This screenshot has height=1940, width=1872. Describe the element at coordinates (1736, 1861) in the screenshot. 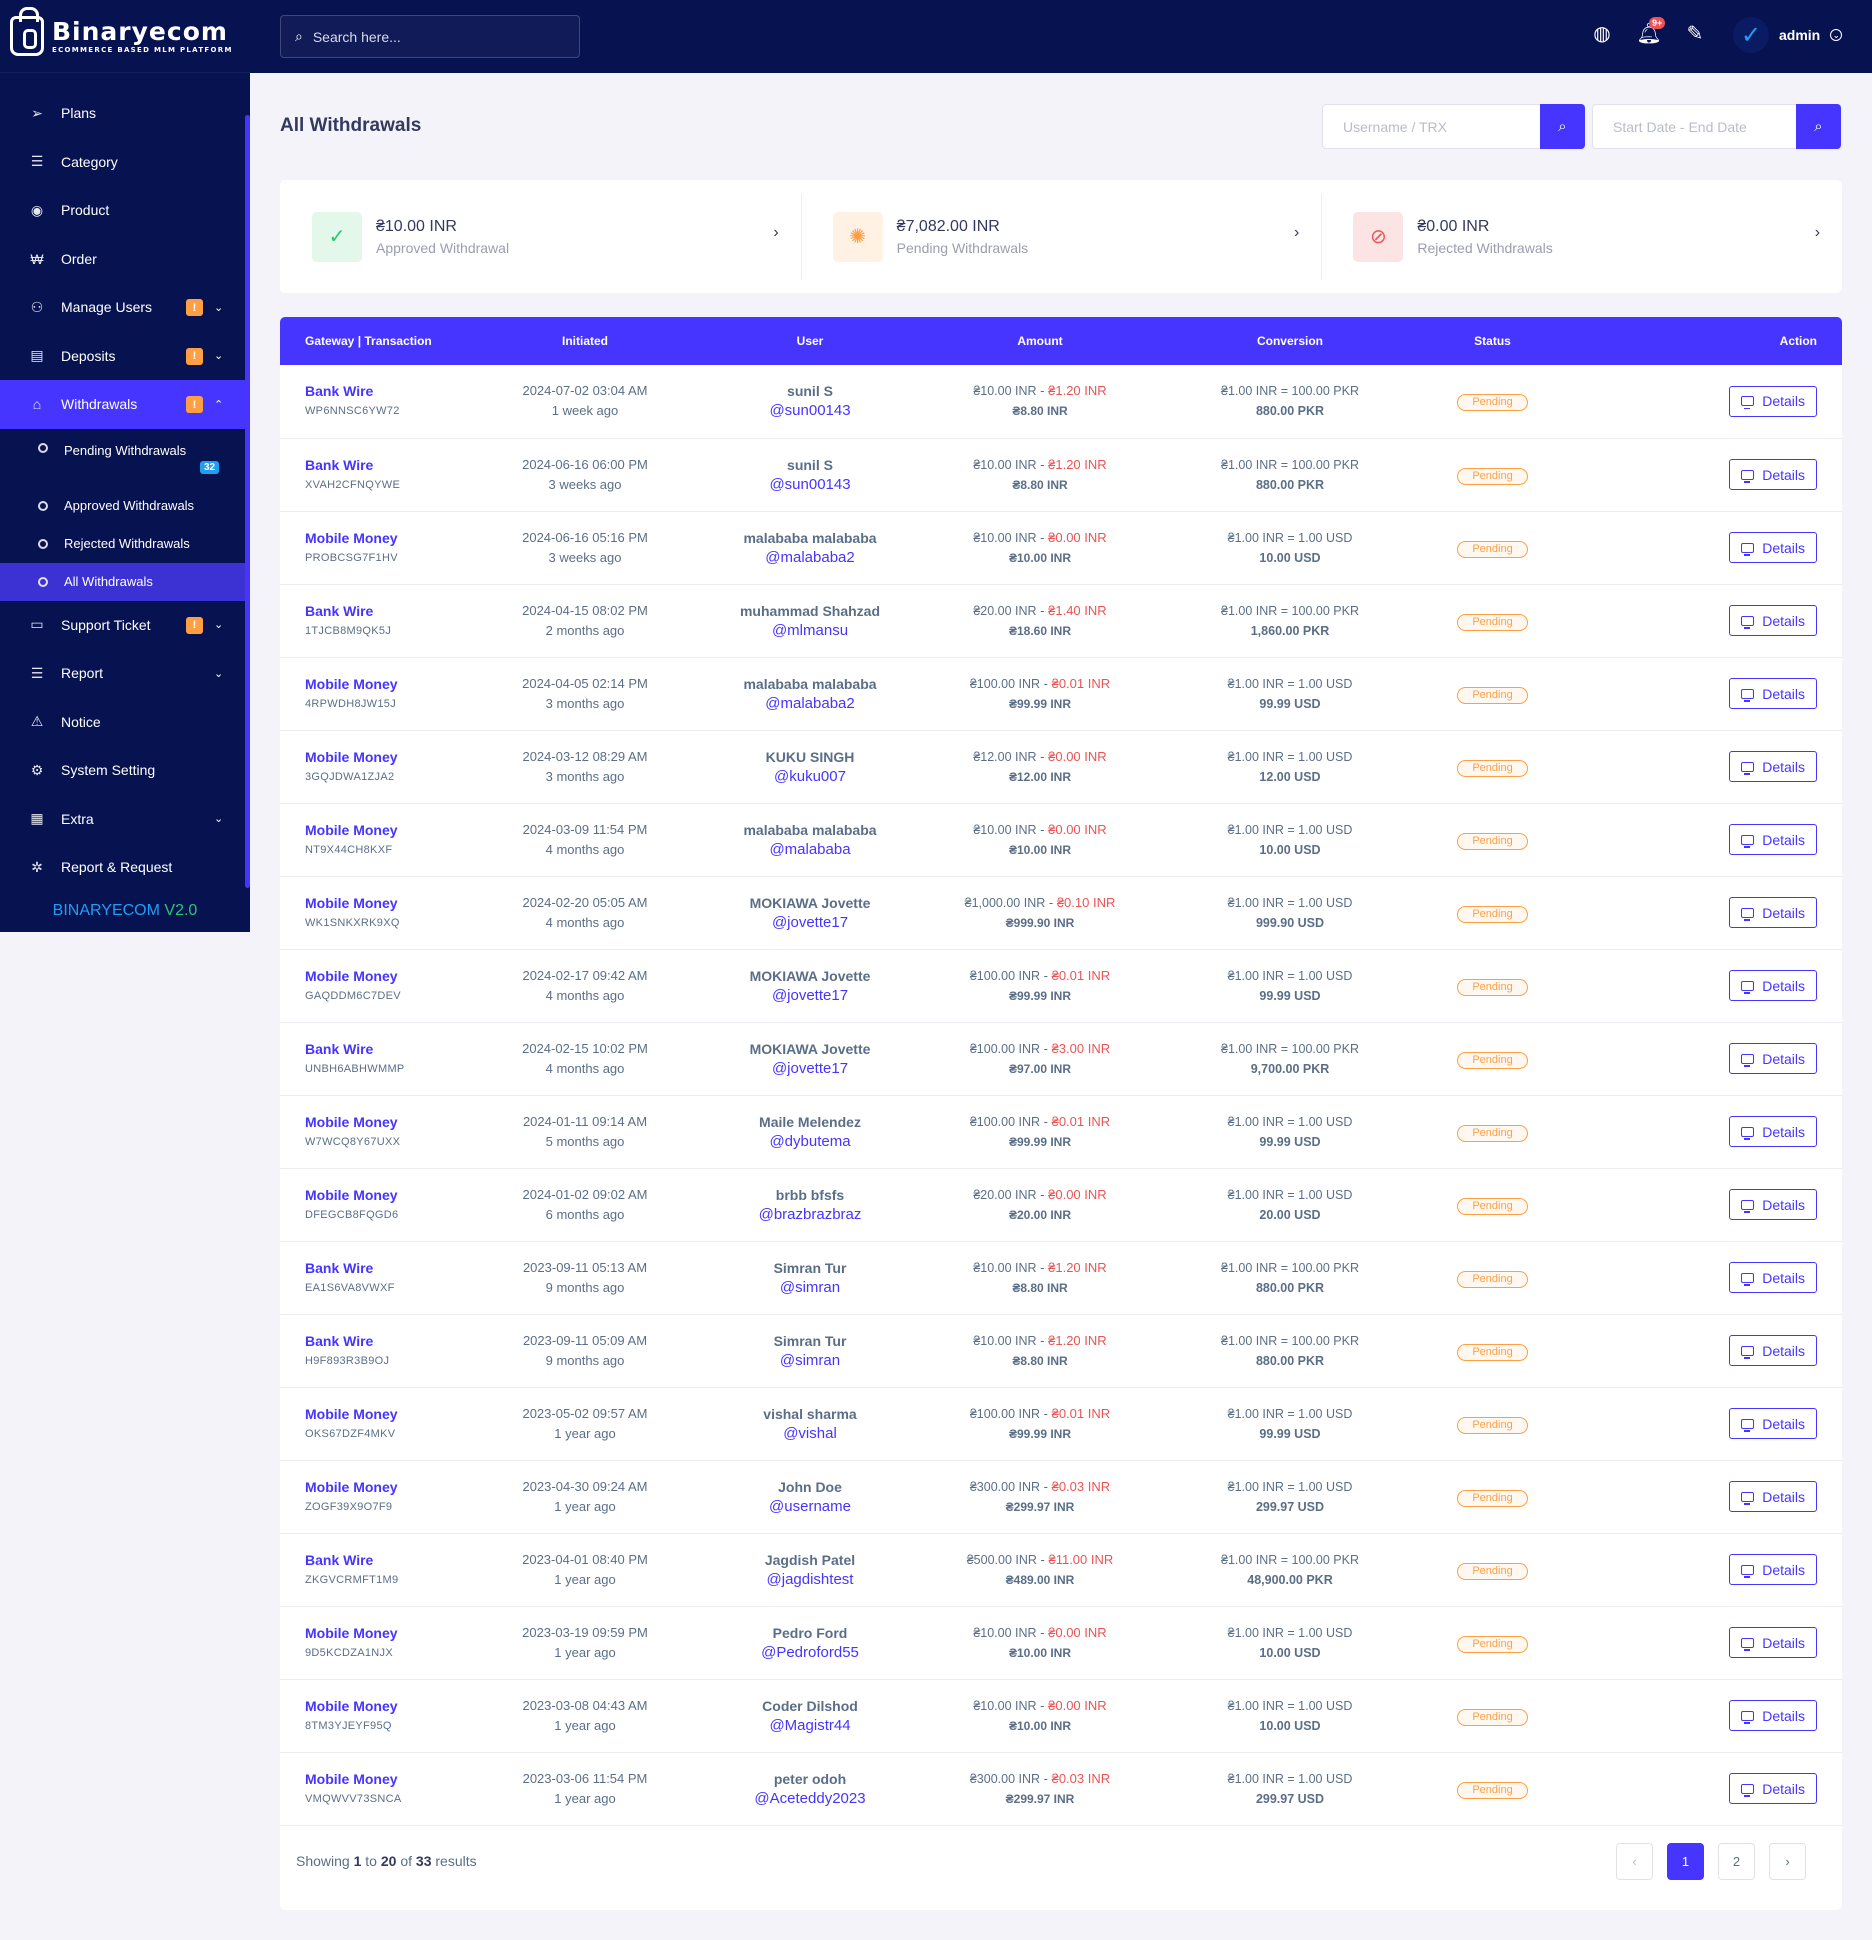

I see `page-2-button: 2` at that location.